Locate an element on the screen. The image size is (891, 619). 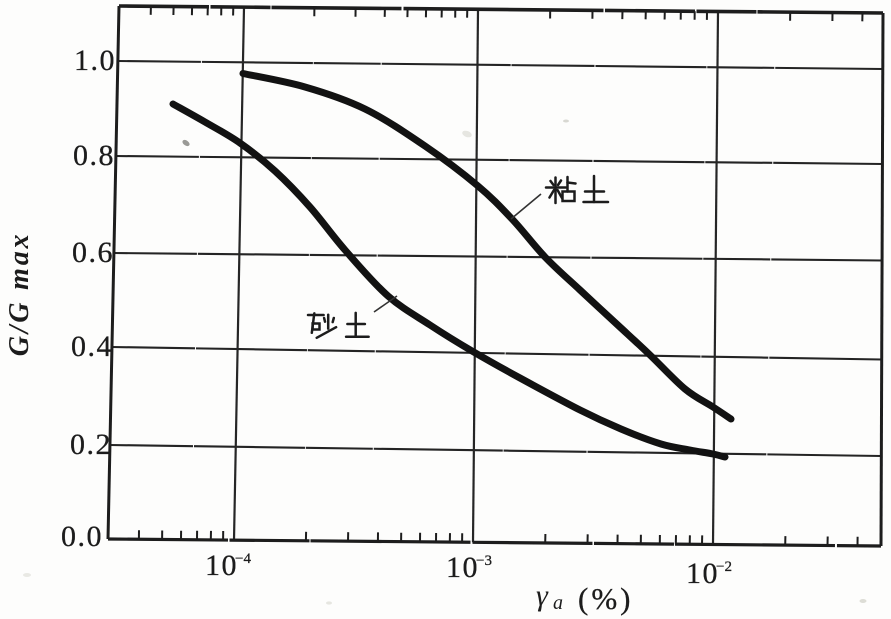
svg-text: −2 is located at coordinates (724, 567).